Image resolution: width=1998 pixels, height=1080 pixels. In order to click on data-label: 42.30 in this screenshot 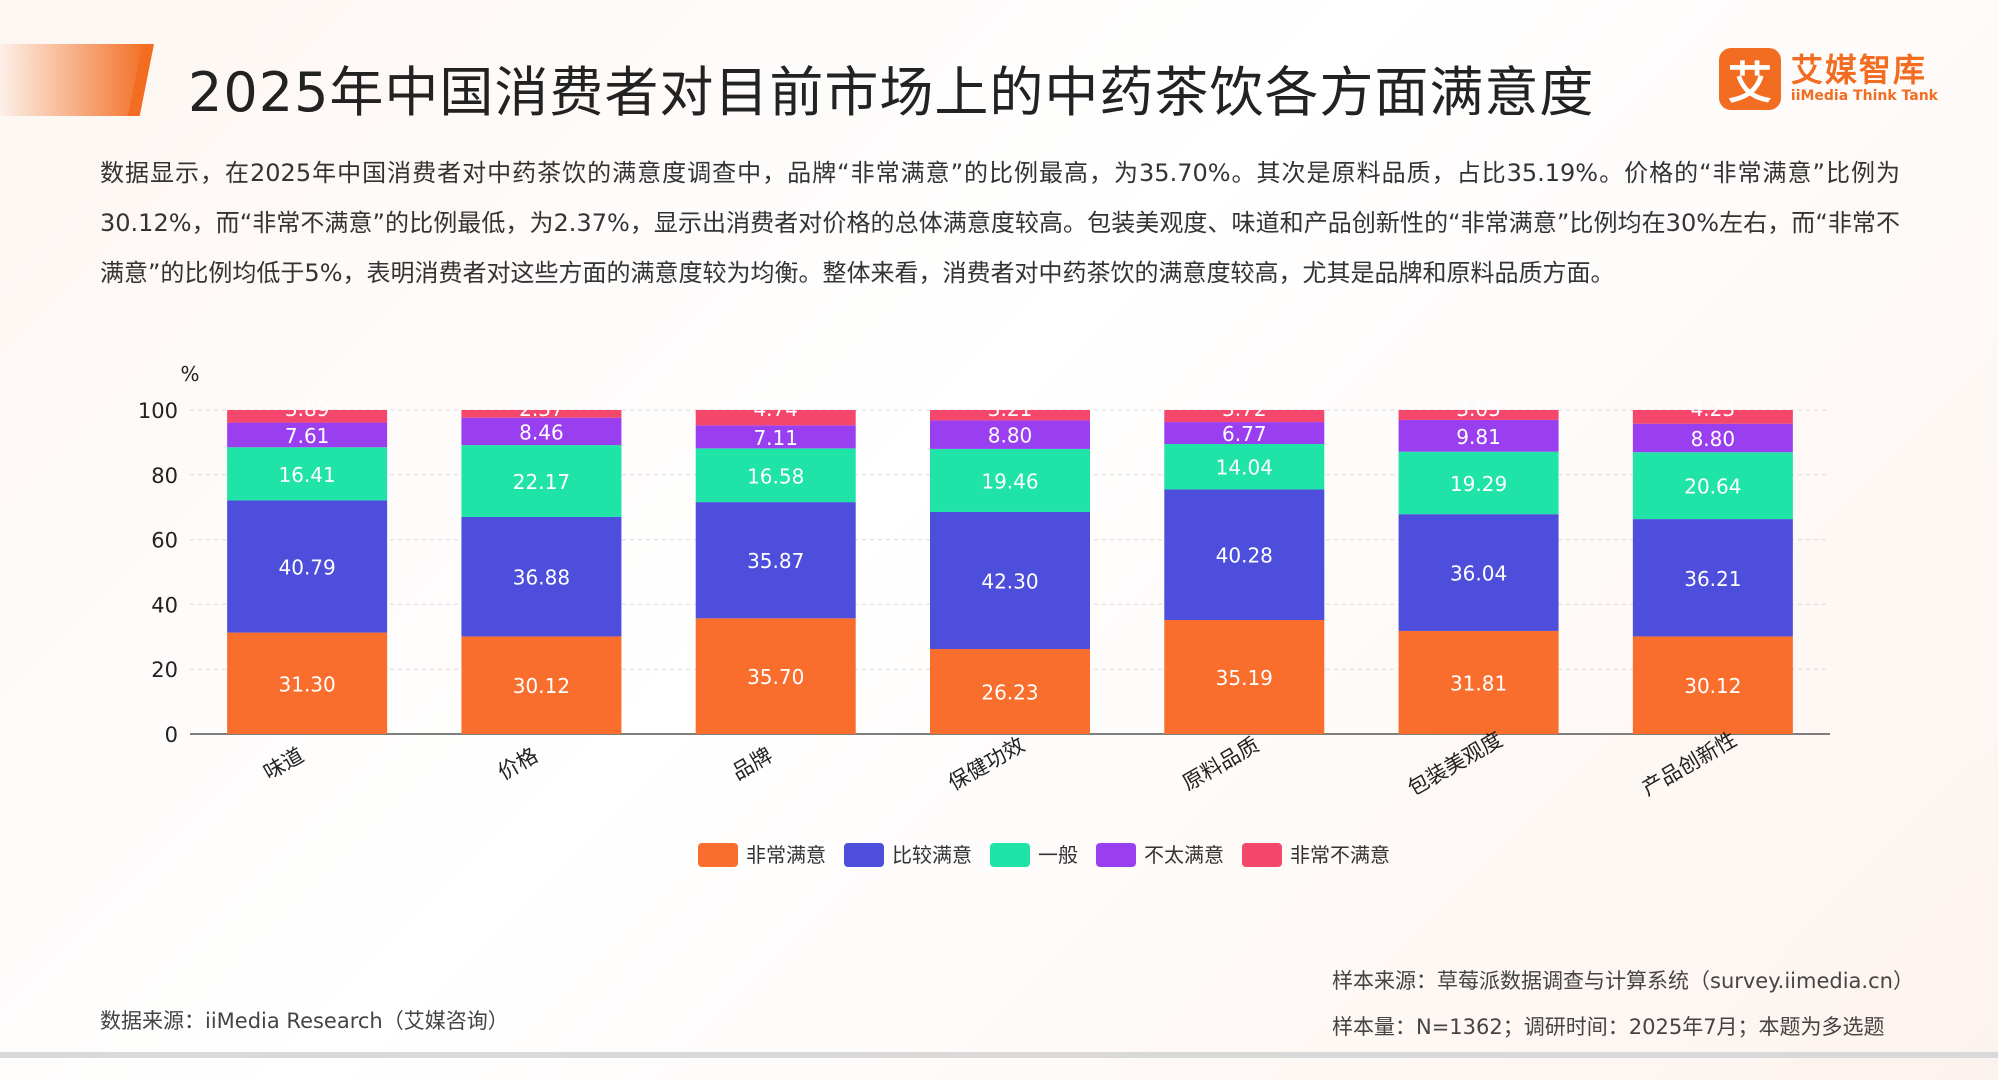, I will do `click(1009, 581)`.